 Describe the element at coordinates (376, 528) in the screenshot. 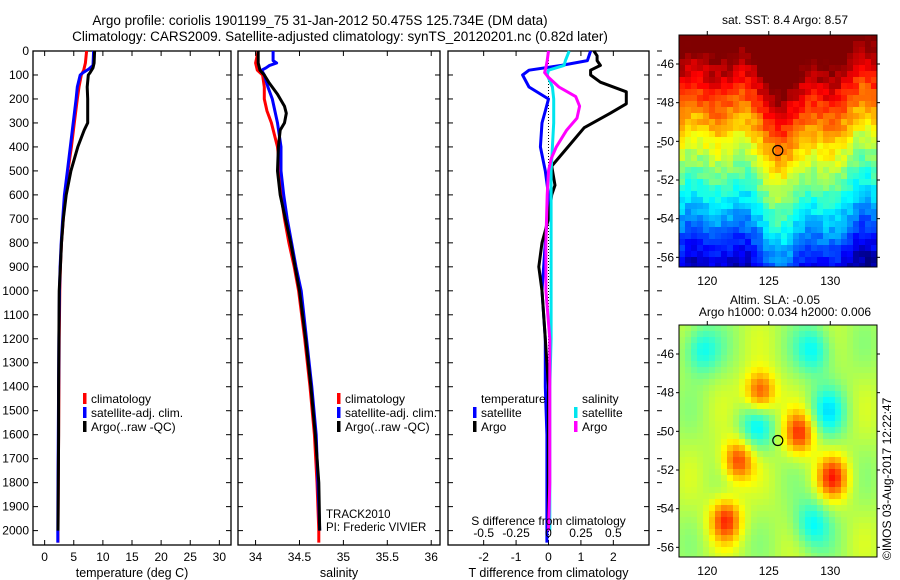

I see `float-pi-annotation: PI: Frederic VIVIER` at that location.